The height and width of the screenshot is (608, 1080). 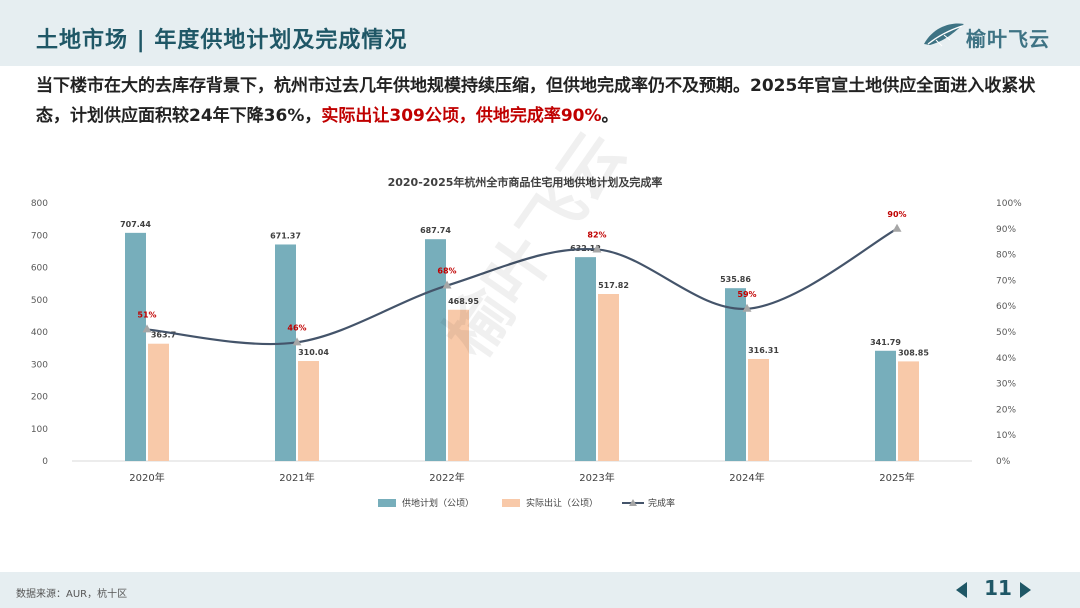 I want to click on chart-title: 2020-2025年杭州全市商品住宅用地供地计划及完成率, so click(x=525, y=182).